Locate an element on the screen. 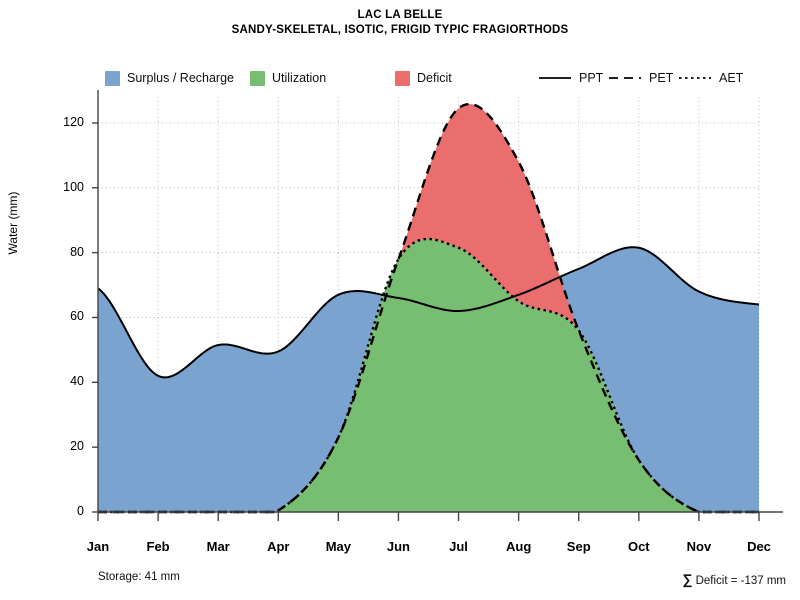 The width and height of the screenshot is (800, 600). total-deficit-annotation: ∑ Deficit = -137 mm is located at coordinates (734, 579).